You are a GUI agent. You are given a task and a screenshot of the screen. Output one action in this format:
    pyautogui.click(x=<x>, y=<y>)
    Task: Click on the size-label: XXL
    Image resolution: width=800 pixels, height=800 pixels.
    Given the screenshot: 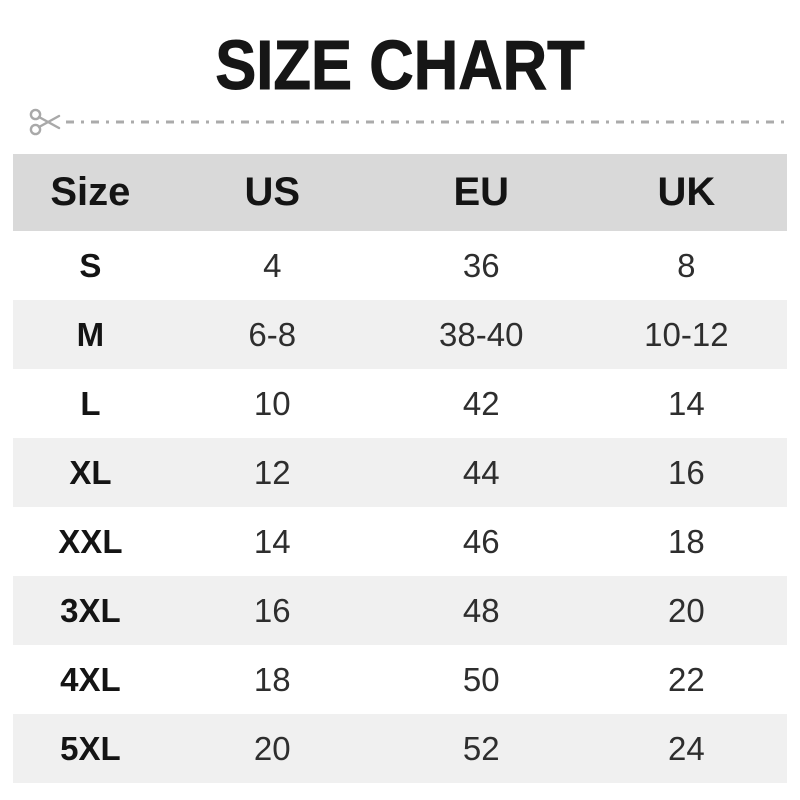 What is the action you would take?
    pyautogui.click(x=90, y=541)
    